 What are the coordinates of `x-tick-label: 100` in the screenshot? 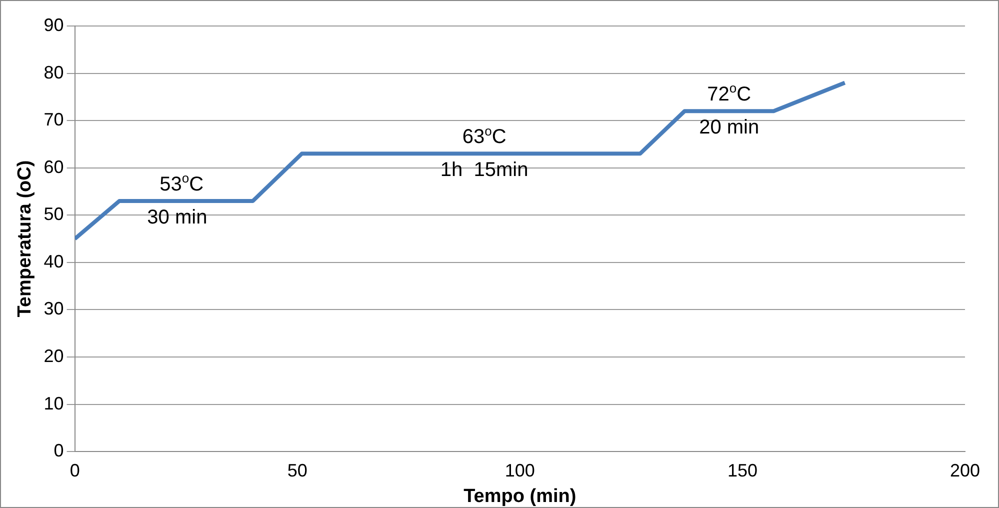 It's located at (519, 470).